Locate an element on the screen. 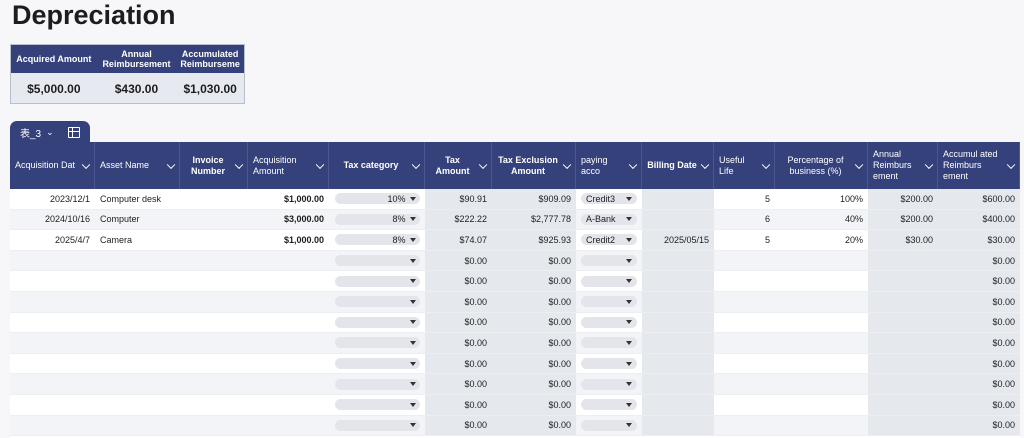 The width and height of the screenshot is (1024, 438). cell-tax-category: 10% is located at coordinates (377, 199).